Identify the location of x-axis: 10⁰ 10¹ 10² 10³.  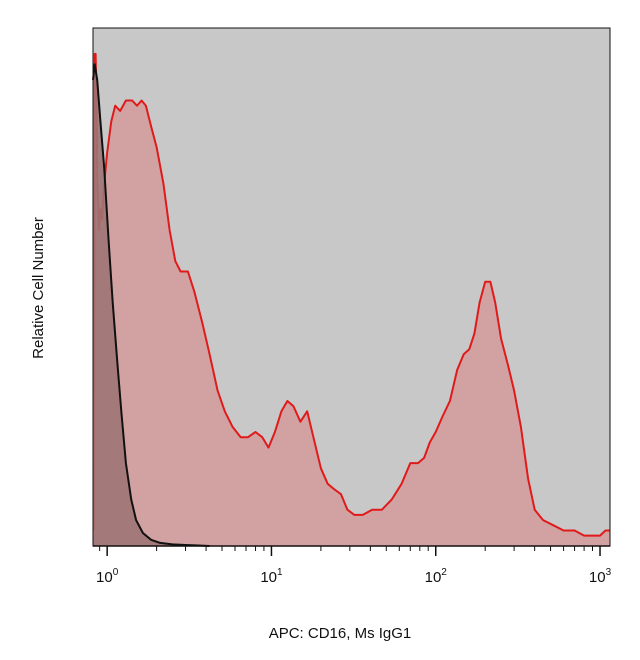
(352, 565).